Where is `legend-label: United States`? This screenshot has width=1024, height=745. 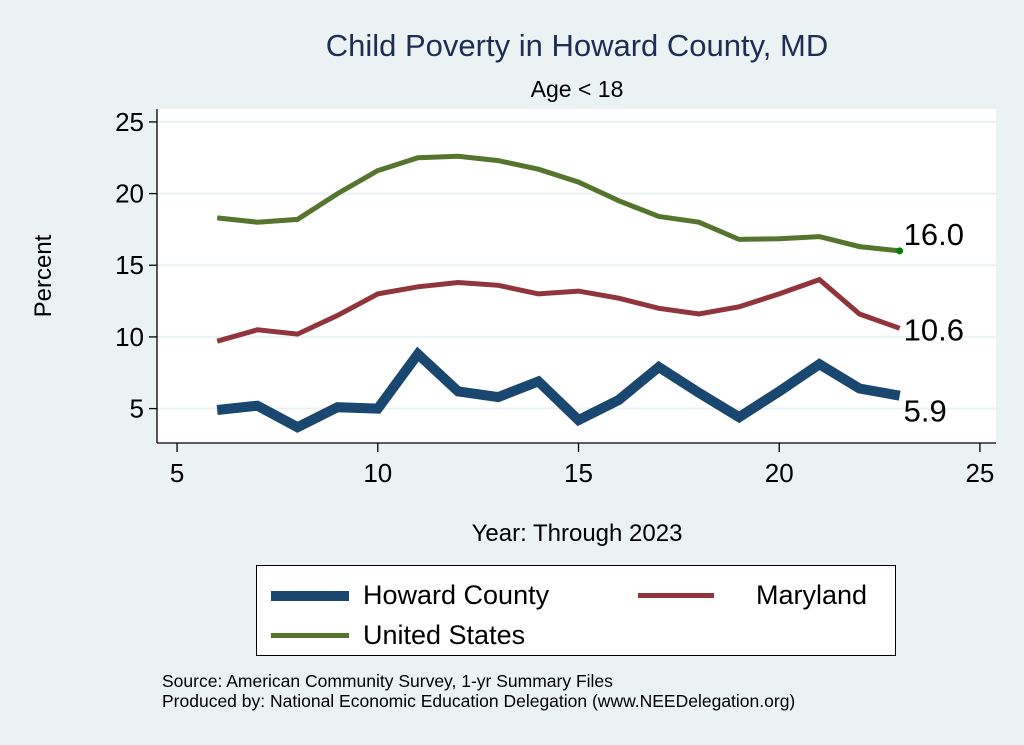 legend-label: United States is located at coordinates (444, 635).